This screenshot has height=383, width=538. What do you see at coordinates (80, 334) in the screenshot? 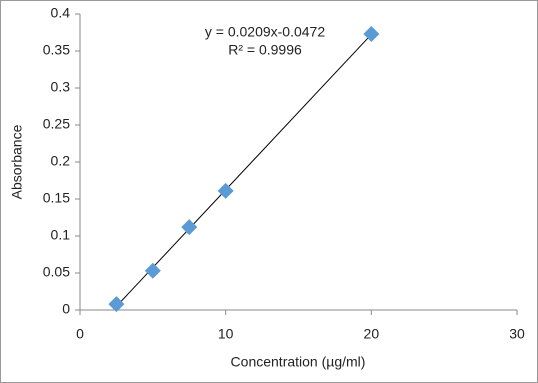
I see `x-tick-label: 0` at bounding box center [80, 334].